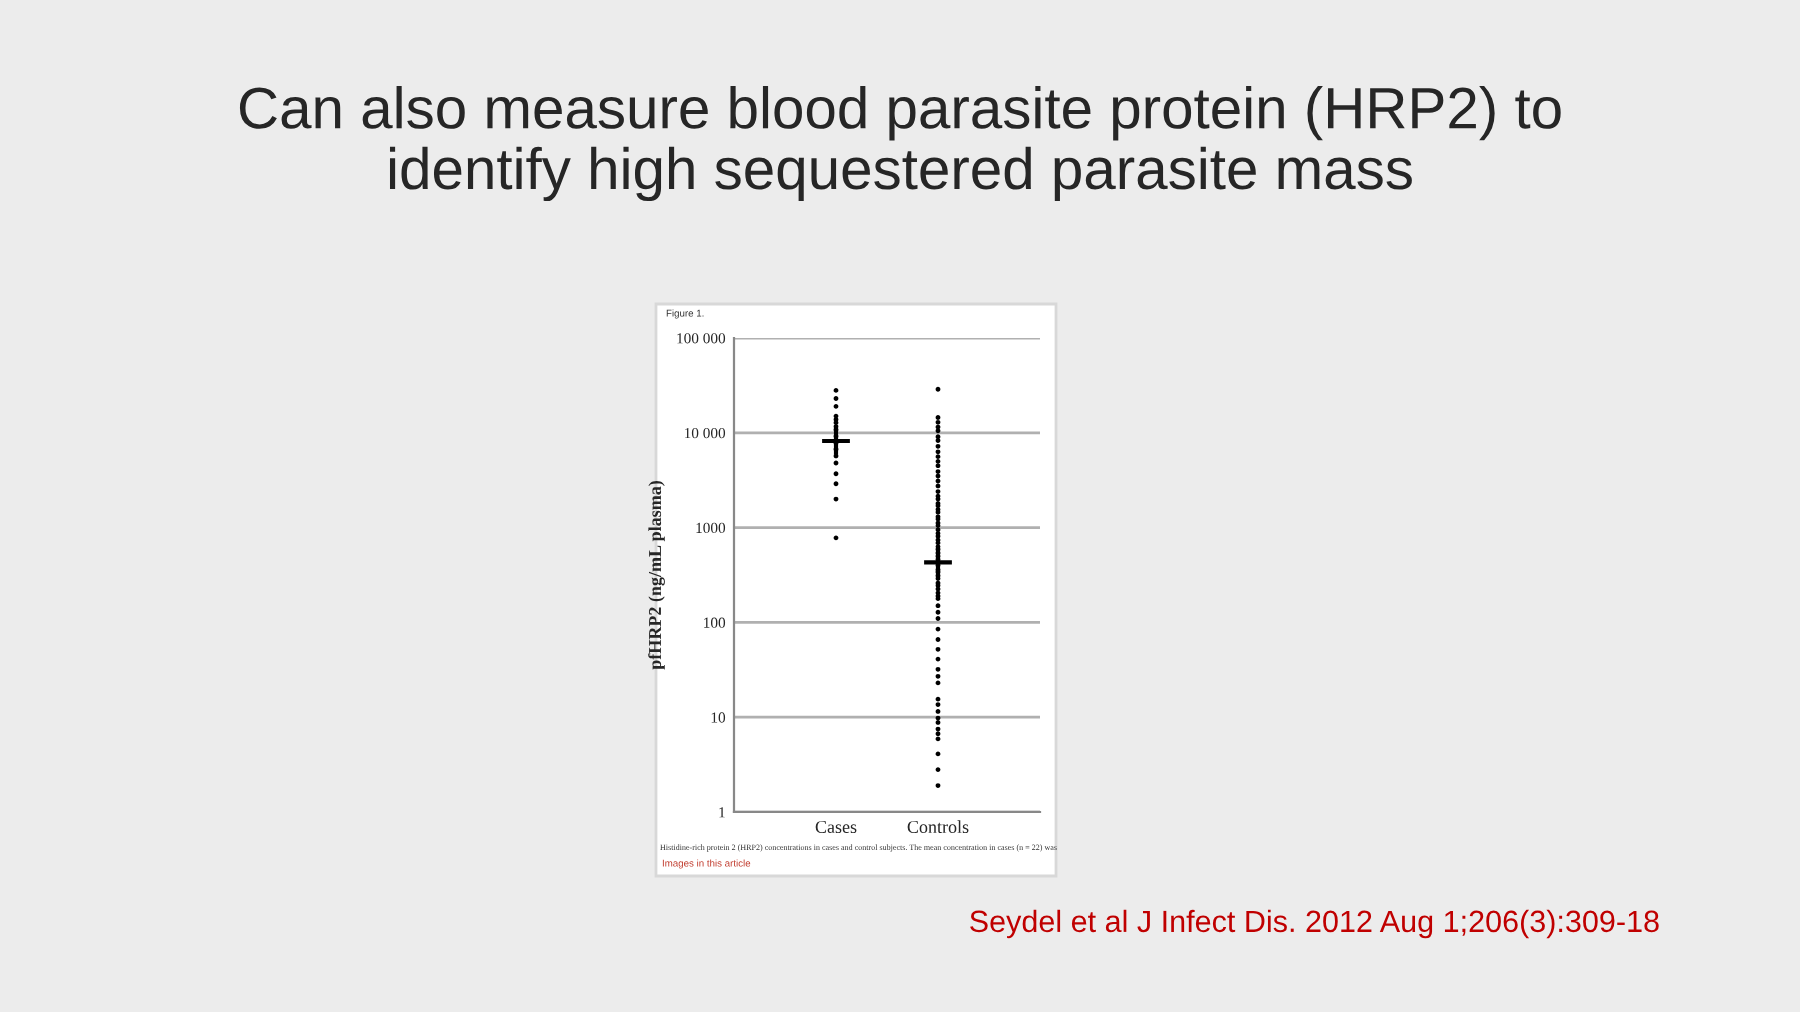 This screenshot has width=1800, height=1012. Describe the element at coordinates (900, 144) in the screenshot. I see `chart-title: Can also measure blood parasite protein (HRP2) to identify high sequestered parasite mass` at that location.